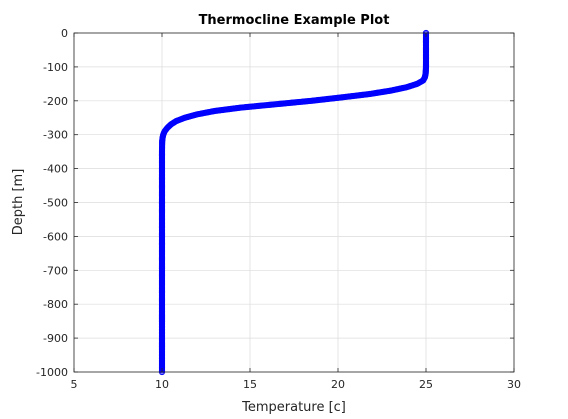  I want to click on y-tick-label: -200, so click(55, 101).